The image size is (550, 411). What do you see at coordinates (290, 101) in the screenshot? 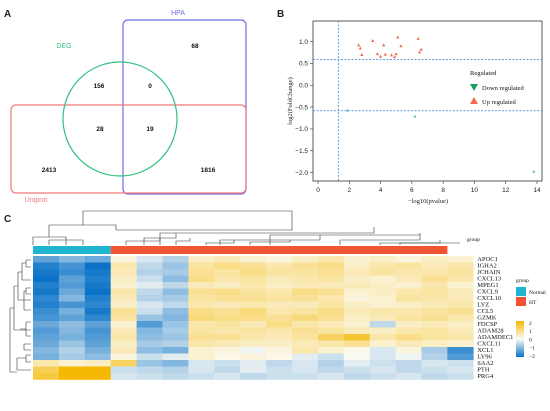
I see `y-axis-label: log2(FoldChange)` at bounding box center [290, 101].